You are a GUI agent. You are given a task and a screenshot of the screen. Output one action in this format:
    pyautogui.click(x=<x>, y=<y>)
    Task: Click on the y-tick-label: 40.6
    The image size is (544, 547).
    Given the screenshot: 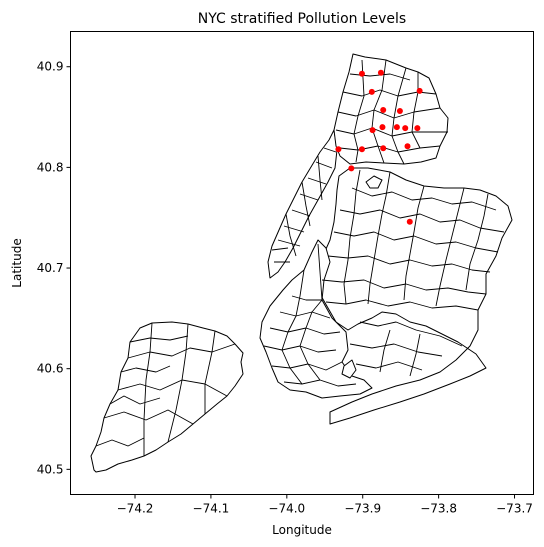 What is the action you would take?
    pyautogui.click(x=50, y=369)
    